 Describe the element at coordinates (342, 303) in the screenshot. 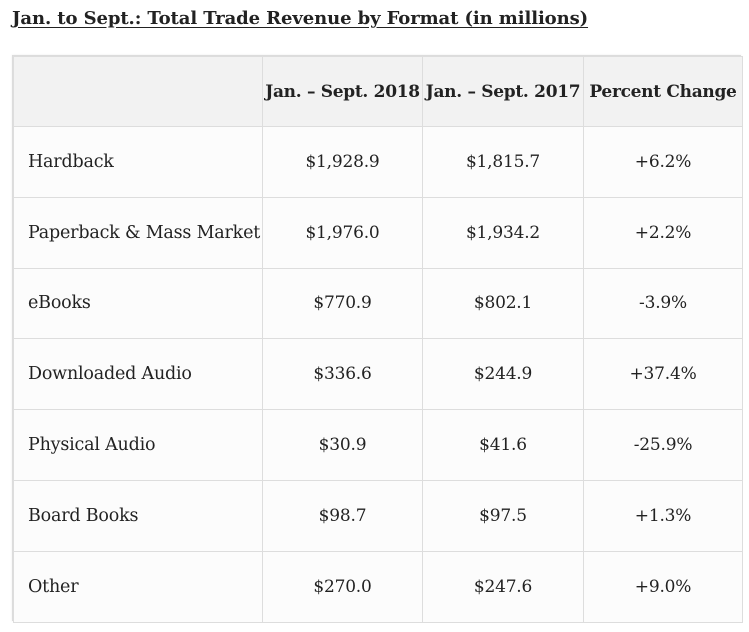

I see `cell-2018: $770.9` at that location.